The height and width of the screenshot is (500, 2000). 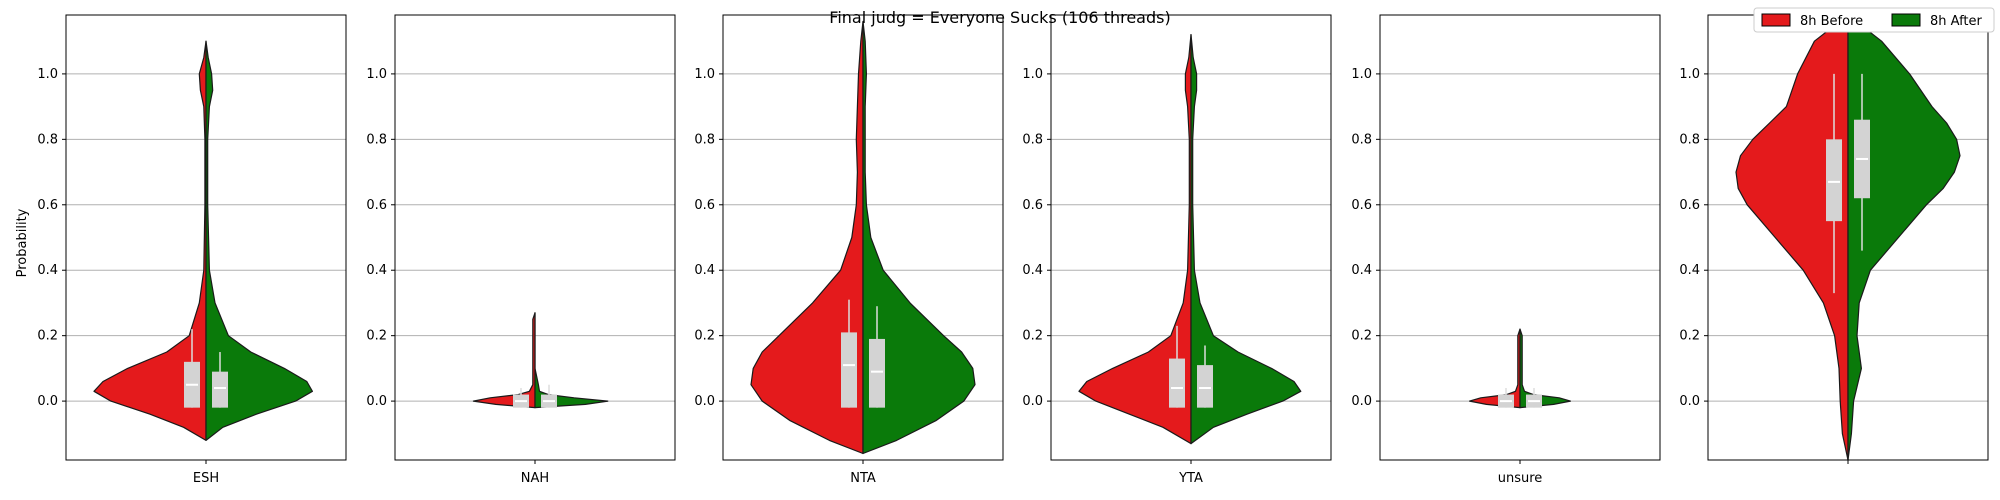 What do you see at coordinates (22, 242) in the screenshot?
I see `y-axis-label: Probability` at bounding box center [22, 242].